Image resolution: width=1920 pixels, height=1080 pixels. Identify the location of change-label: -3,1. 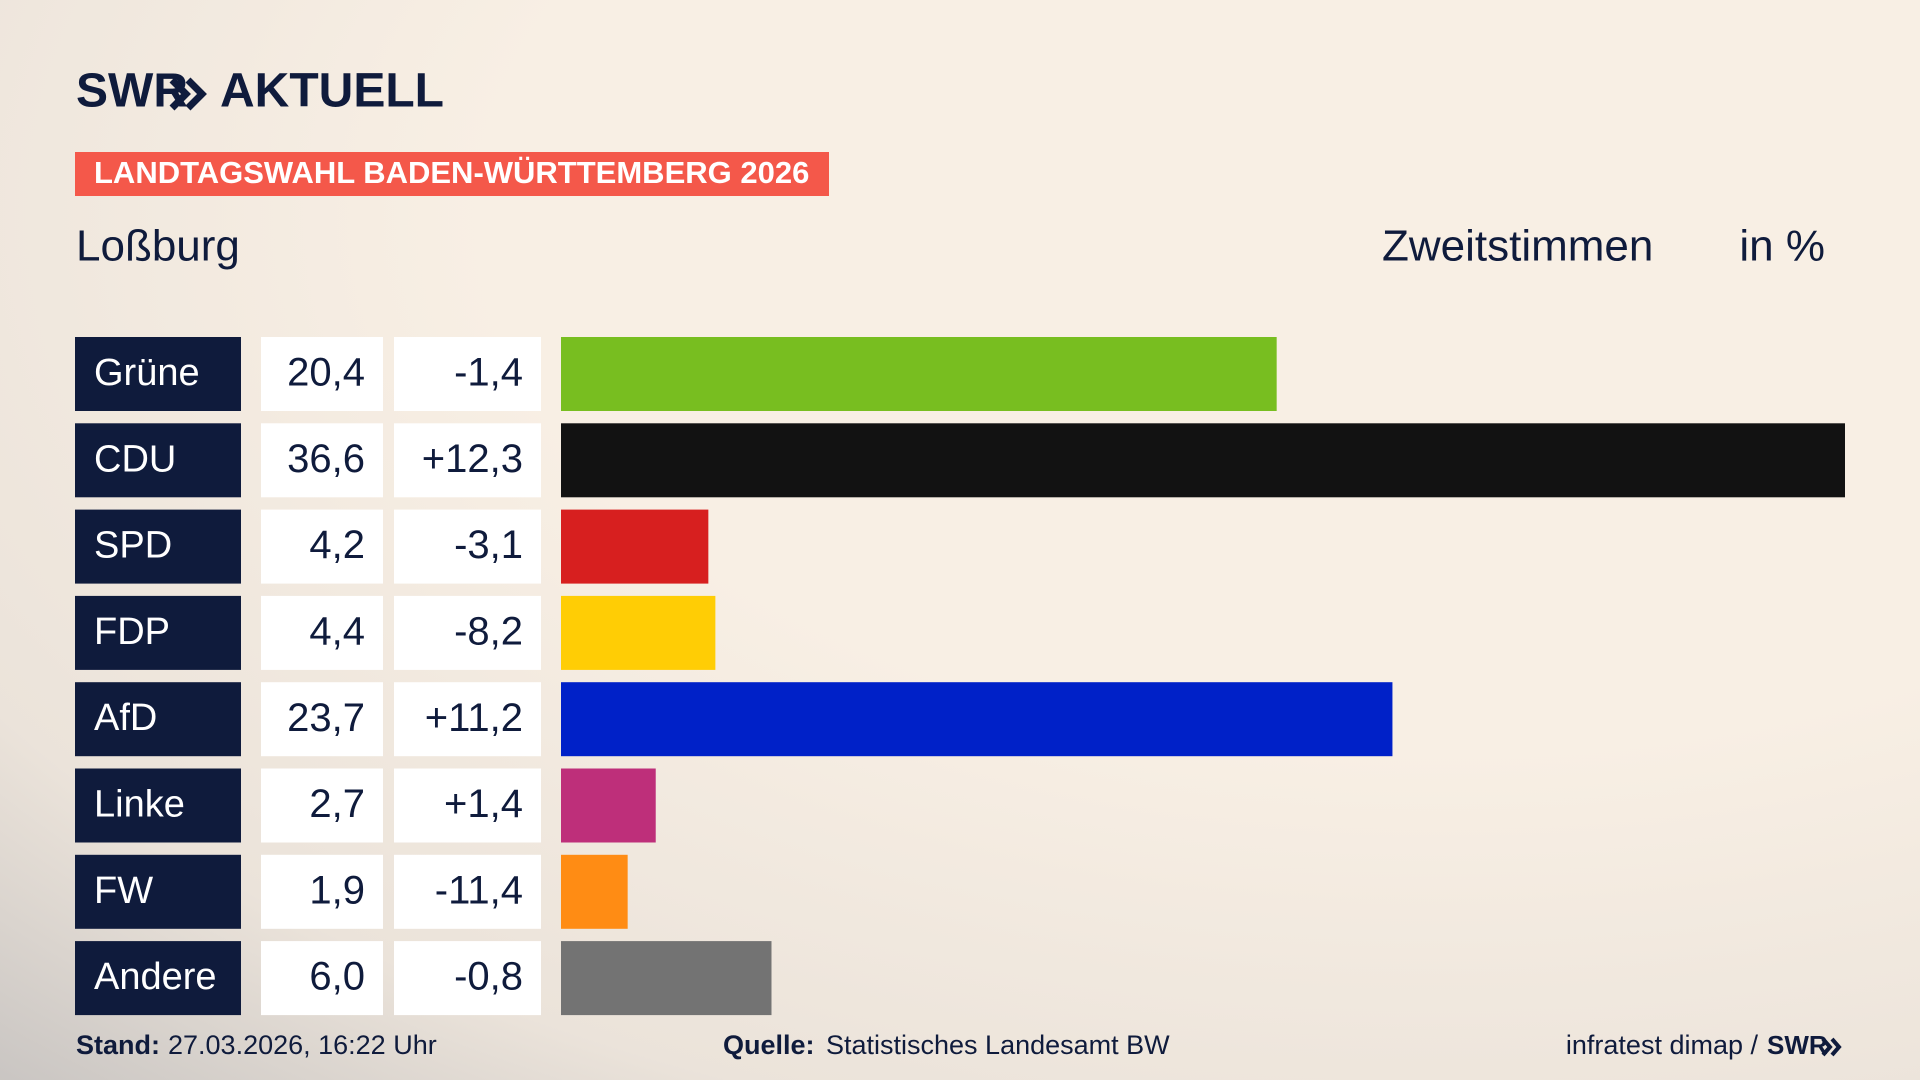
(488, 545).